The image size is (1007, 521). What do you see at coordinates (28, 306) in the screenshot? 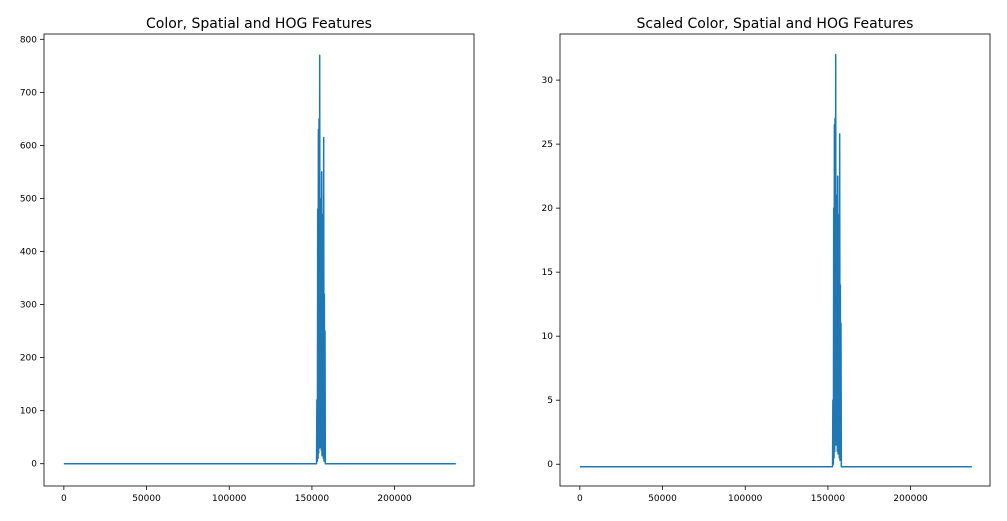
I see `y-tick-label: 300` at bounding box center [28, 306].